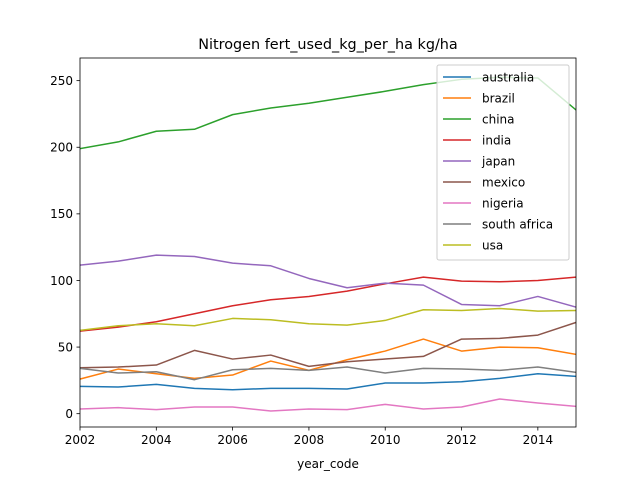 Image resolution: width=640 pixels, height=480 pixels. I want to click on x-axis: 2002 2004 2006 2008 2010 2012 2014, so click(309, 437).